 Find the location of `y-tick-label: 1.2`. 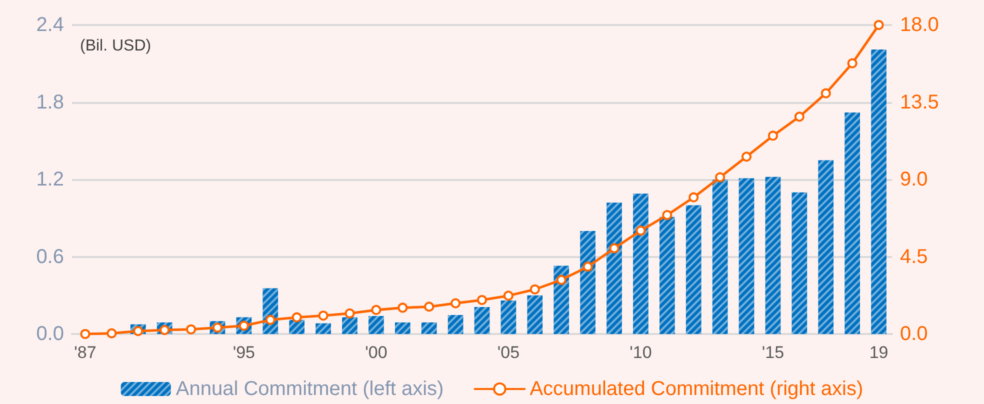

y-tick-label: 1.2 is located at coordinates (50, 179).